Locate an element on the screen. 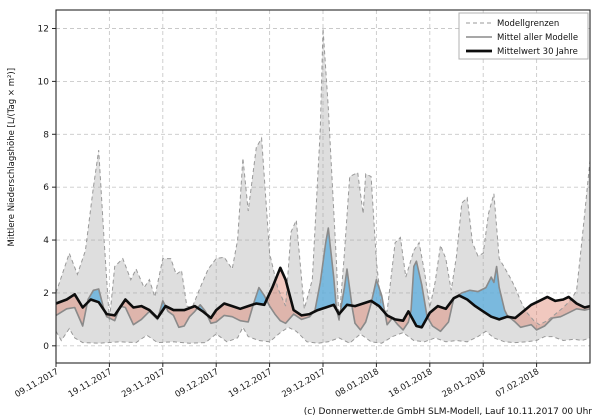  x-tick-label: 29.12.2017 is located at coordinates (303, 383).